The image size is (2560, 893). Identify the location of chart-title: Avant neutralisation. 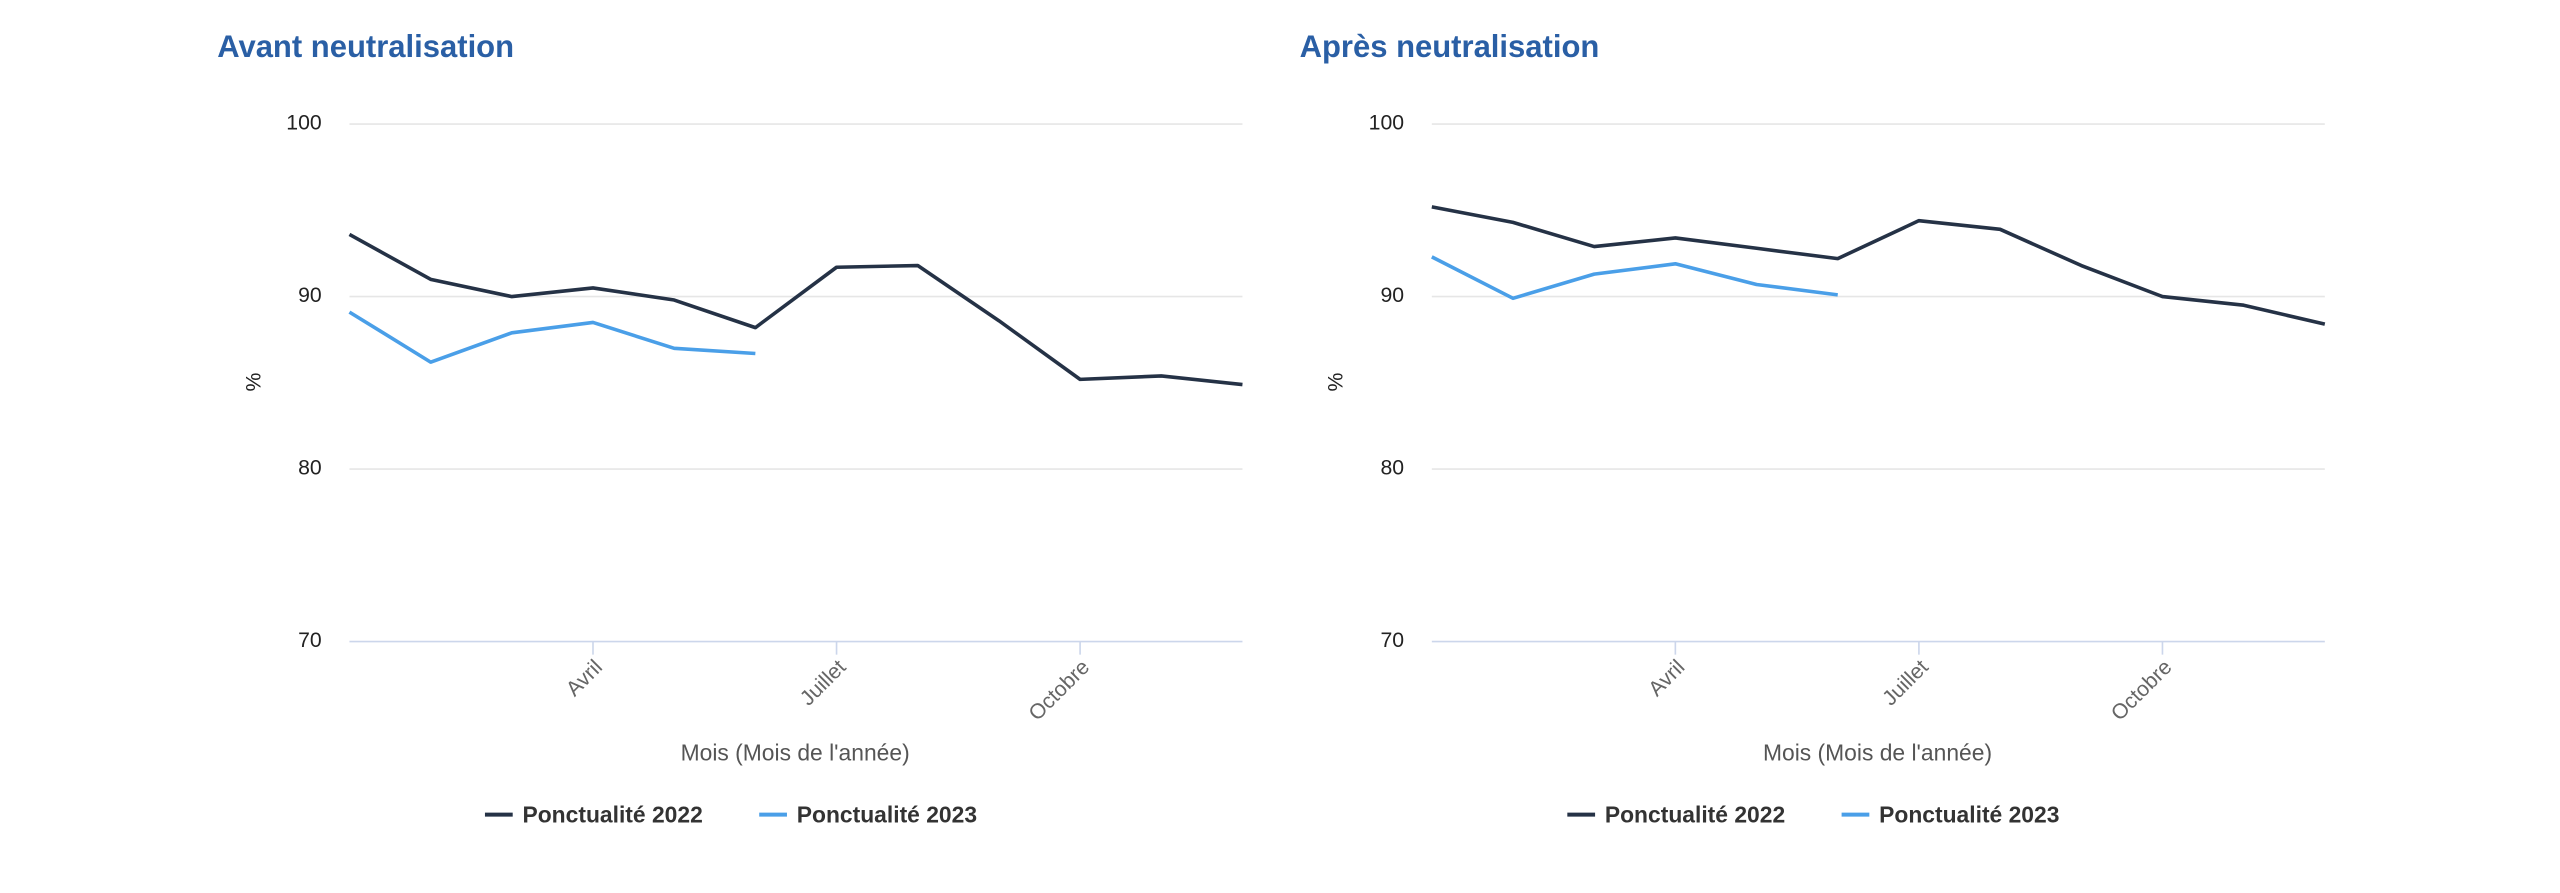
(365, 46).